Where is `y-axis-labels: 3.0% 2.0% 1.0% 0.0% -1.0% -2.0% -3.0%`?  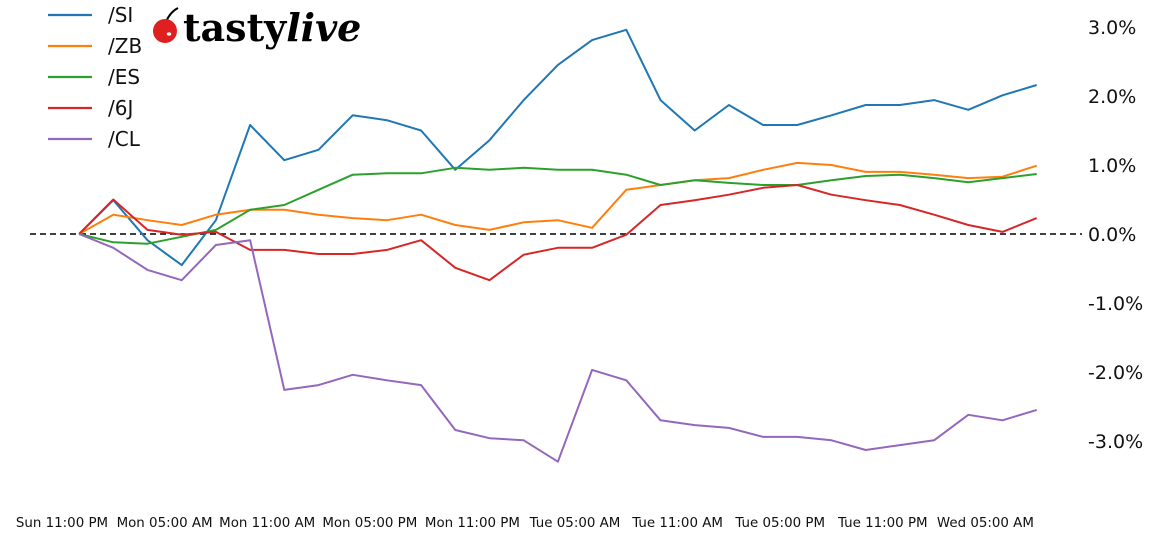
y-axis-labels: 3.0% 2.0% 1.0% 0.0% -1.0% -2.0% -3.0% is located at coordinates (1115, 235).